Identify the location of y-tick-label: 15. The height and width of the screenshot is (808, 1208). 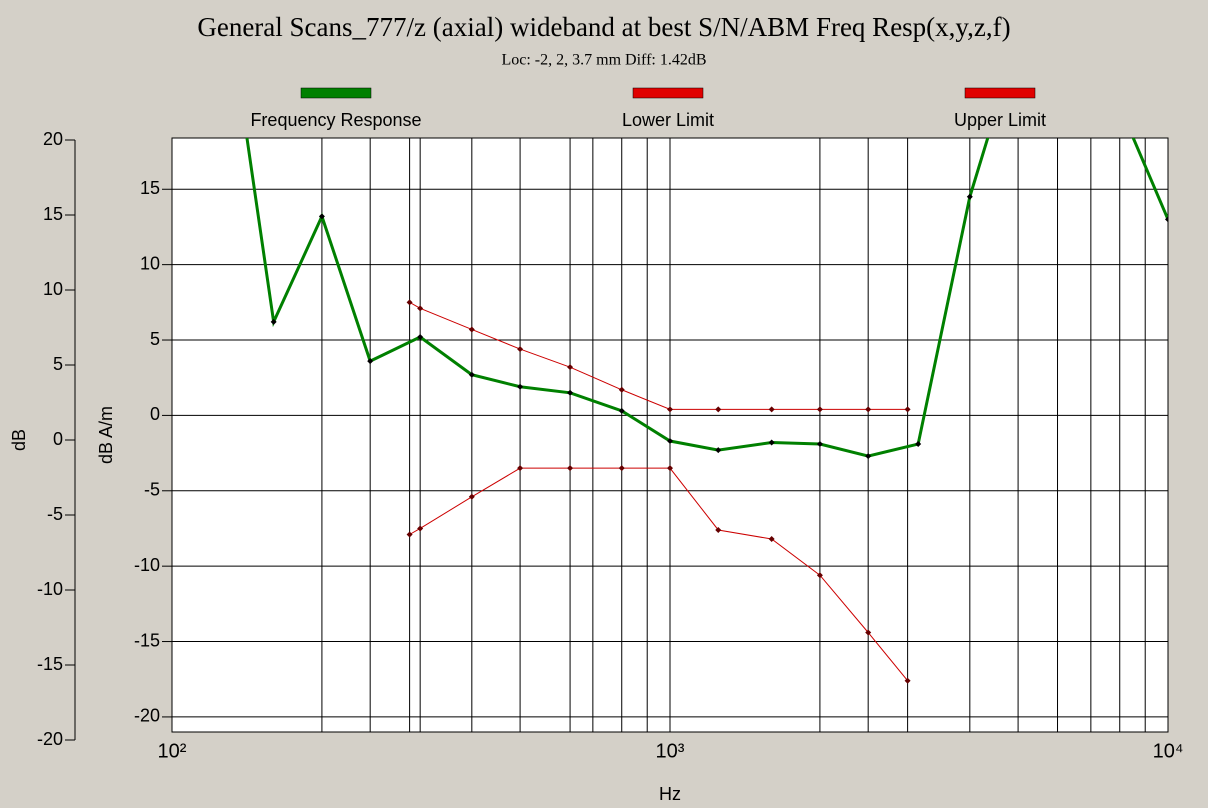
(150, 188).